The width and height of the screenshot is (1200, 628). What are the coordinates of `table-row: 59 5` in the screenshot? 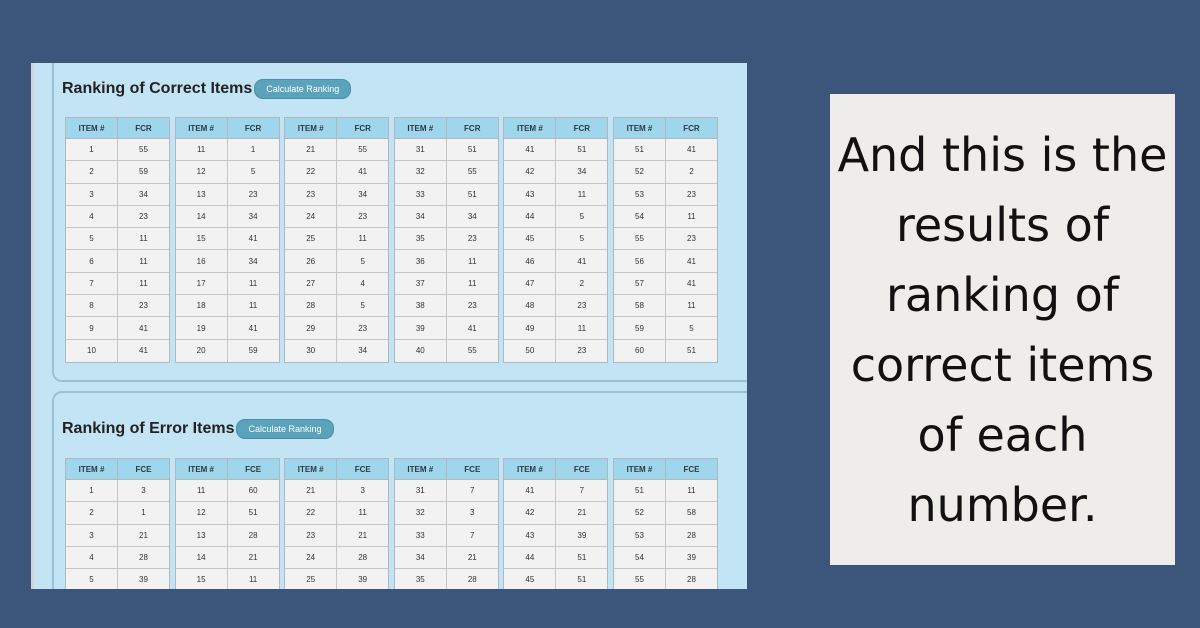 It's located at (665, 328).